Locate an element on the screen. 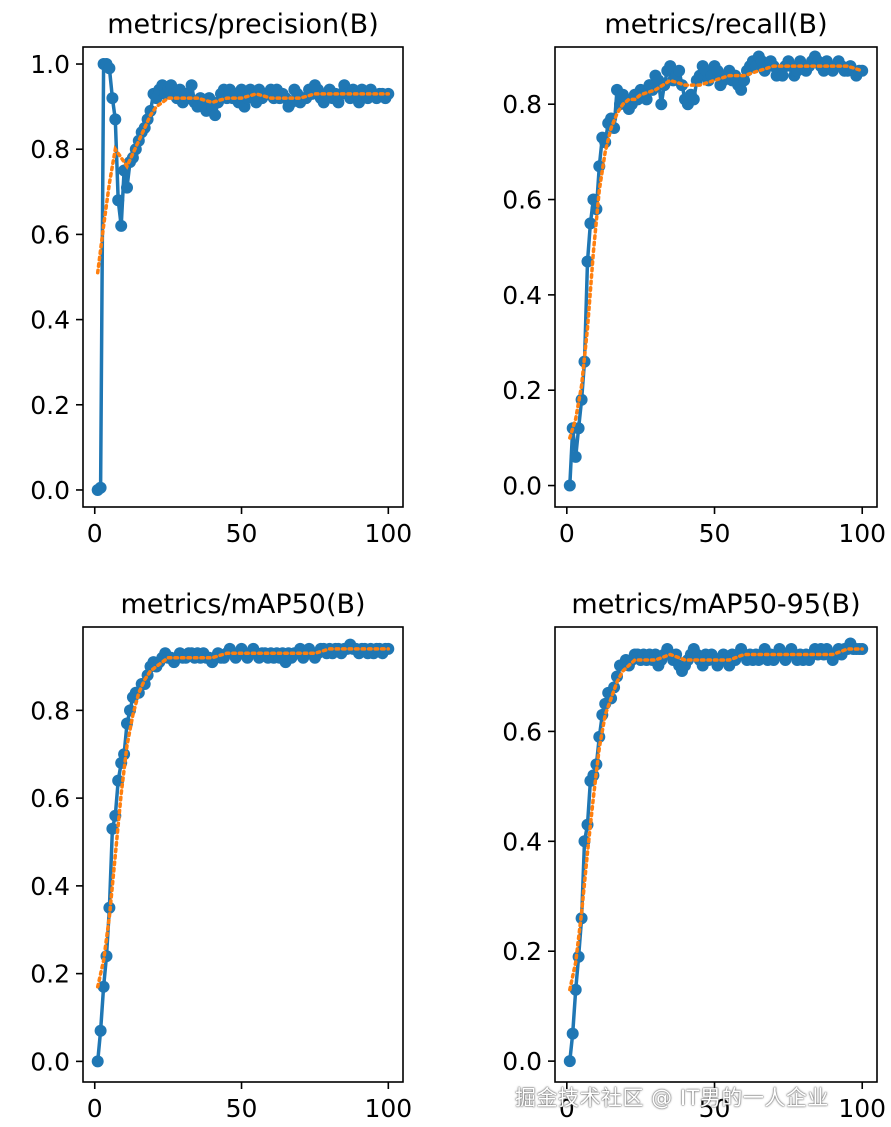  y-tick-label: 1.0 is located at coordinates (50, 64).